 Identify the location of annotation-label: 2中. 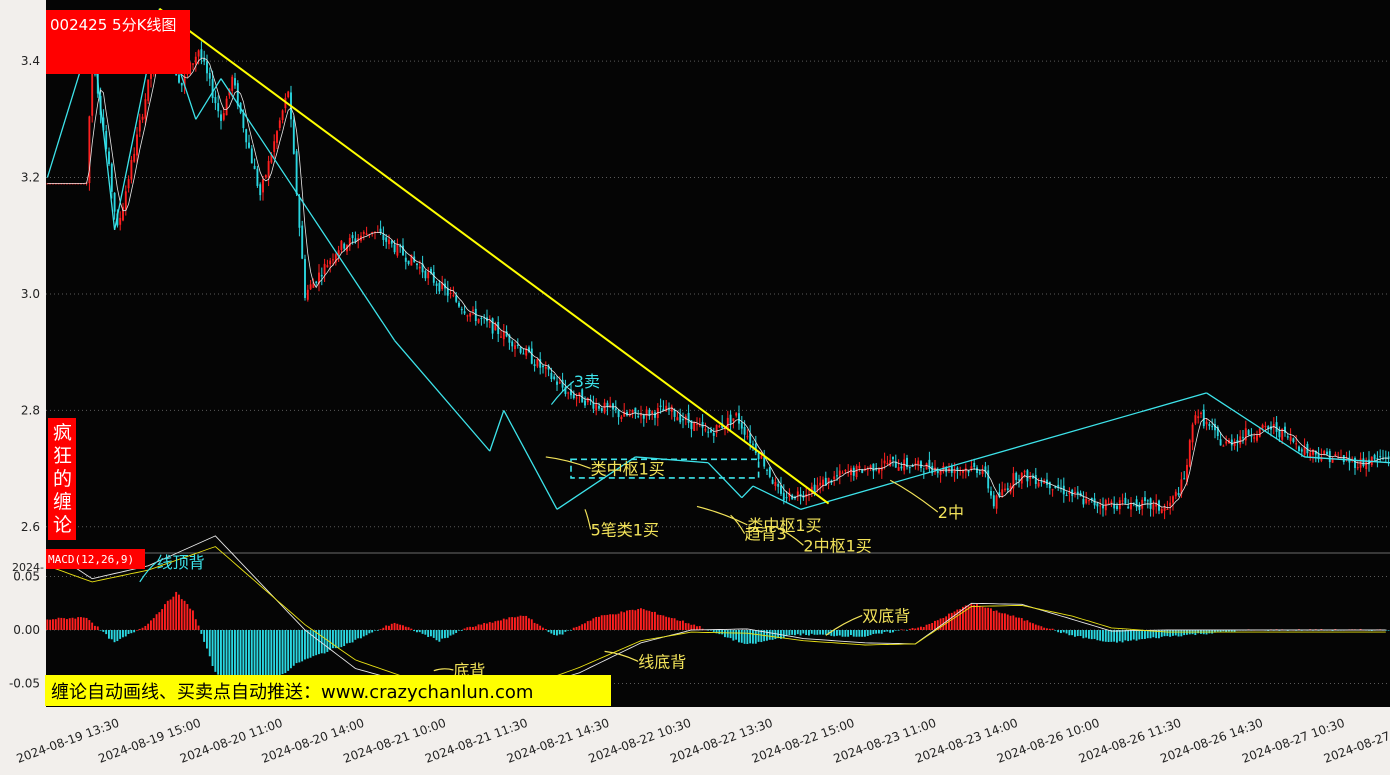
(951, 512).